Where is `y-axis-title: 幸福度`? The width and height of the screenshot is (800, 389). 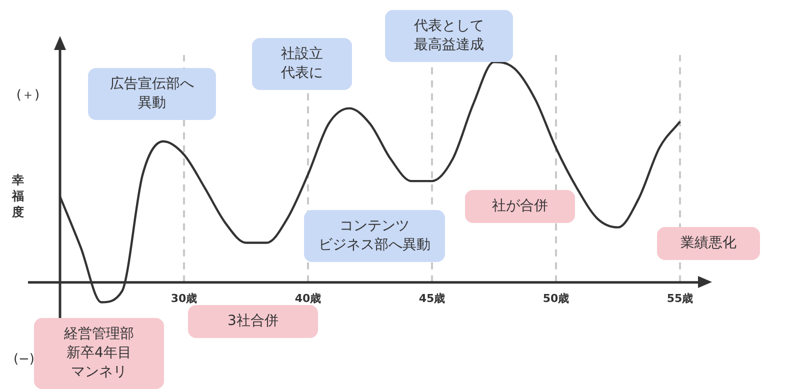
y-axis-title: 幸福度 is located at coordinates (18, 196).